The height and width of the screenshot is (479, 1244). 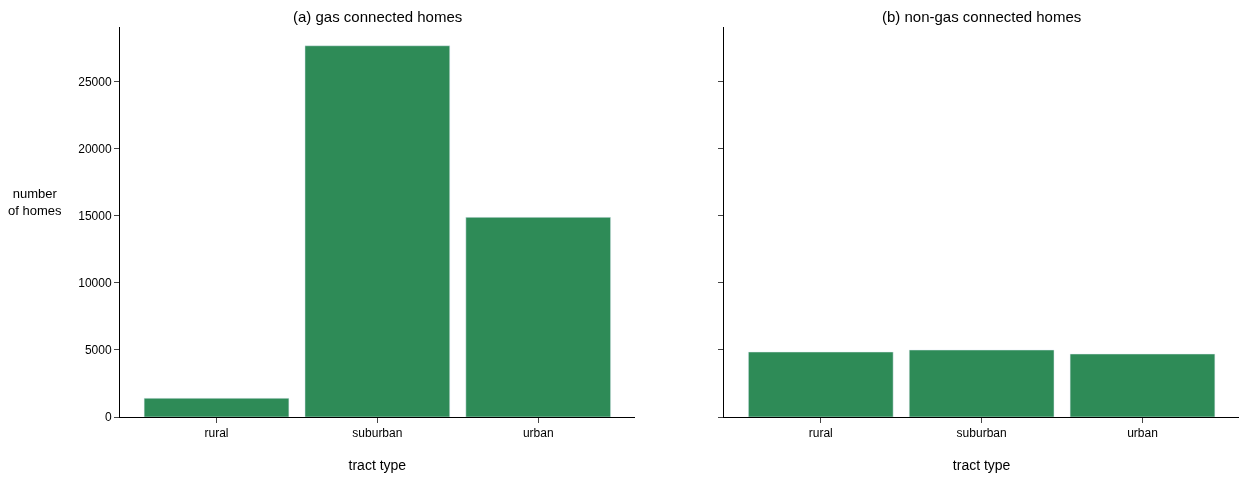 I want to click on y-axis-title: number of homes, so click(x=35, y=202).